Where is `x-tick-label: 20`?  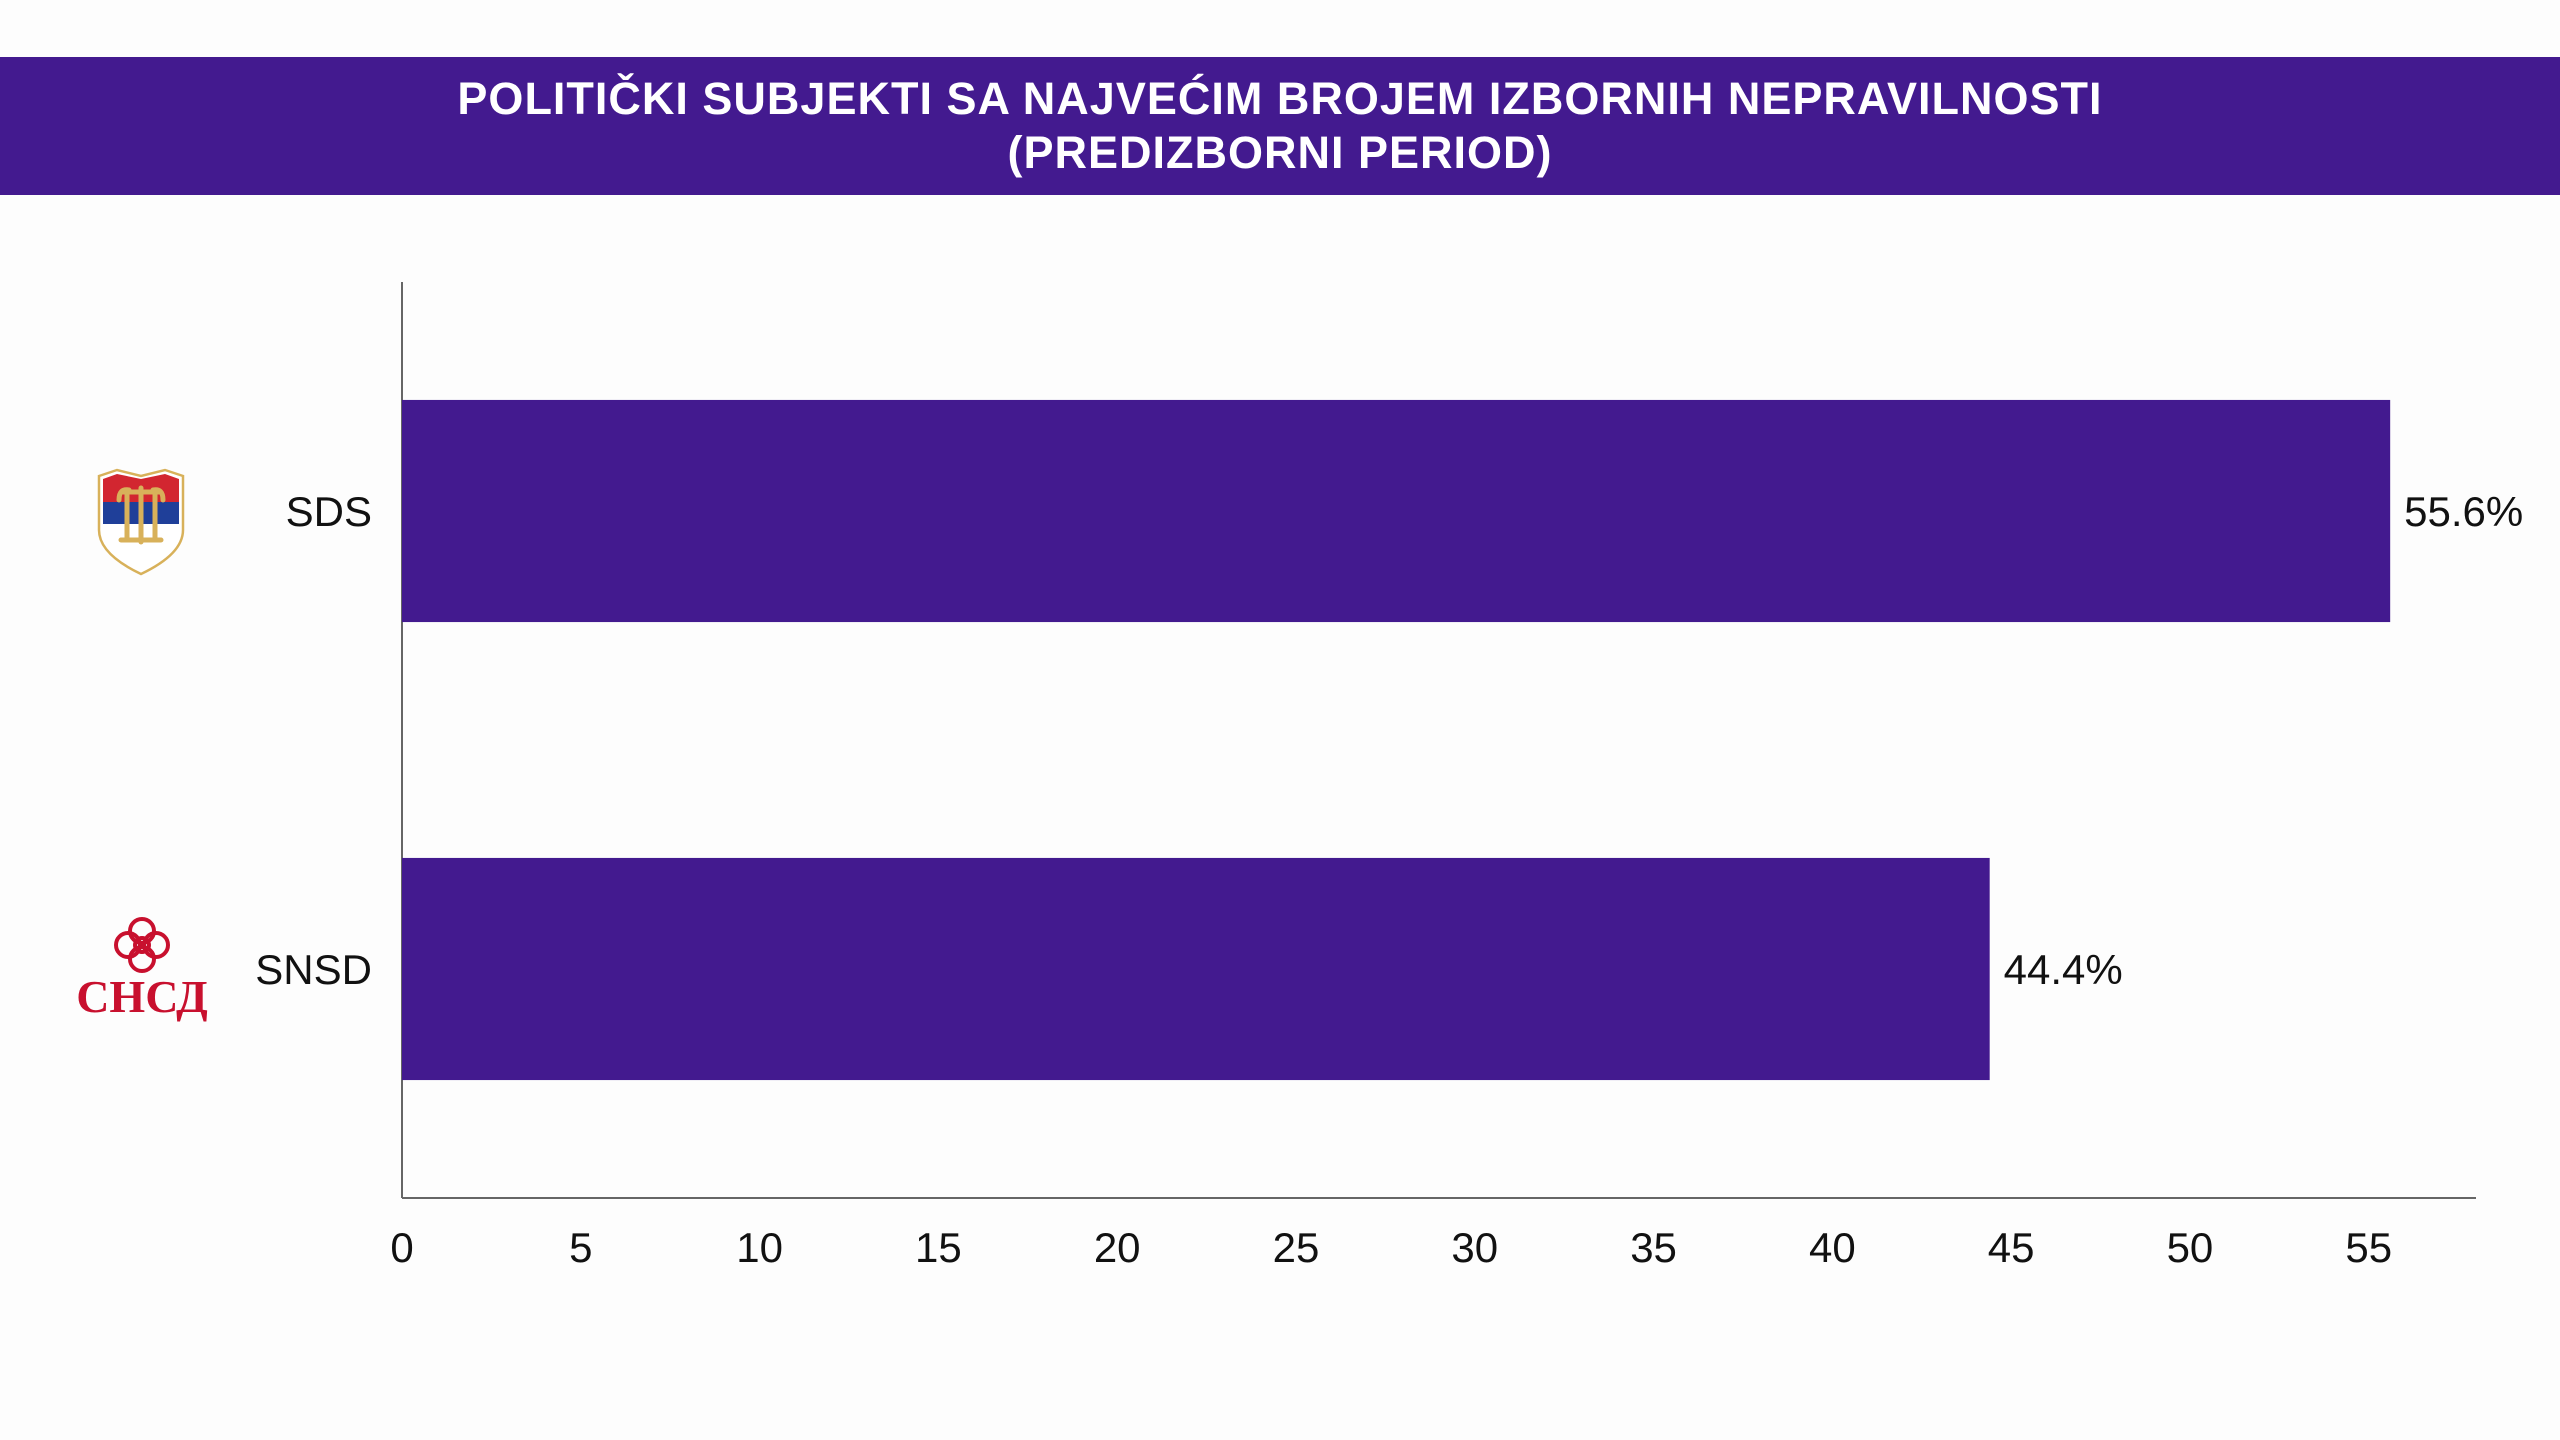 x-tick-label: 20 is located at coordinates (1117, 1247).